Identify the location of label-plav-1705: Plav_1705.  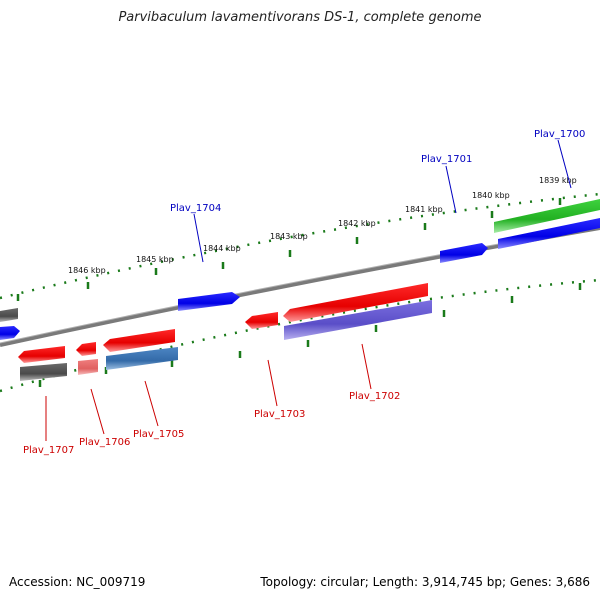
(158, 434).